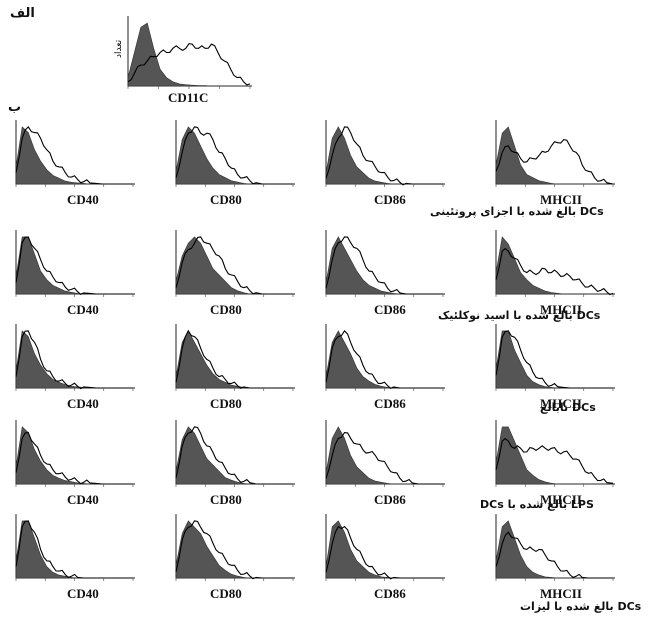 The image size is (652, 623). I want to click on histogram-row1-cd86, so click(385, 153).